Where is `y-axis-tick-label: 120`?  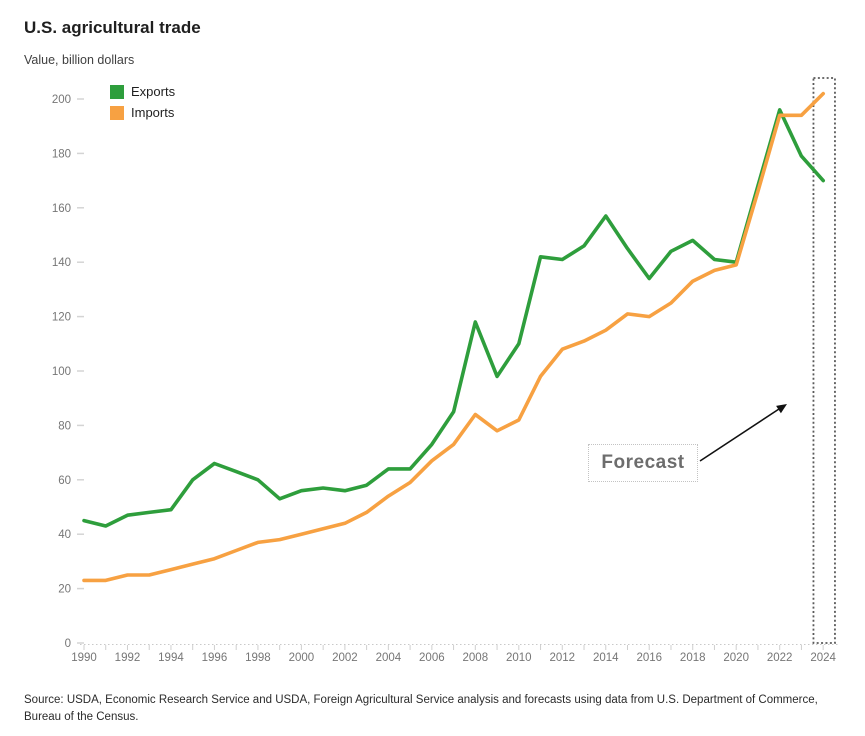 y-axis-tick-label: 120 is located at coordinates (61, 318).